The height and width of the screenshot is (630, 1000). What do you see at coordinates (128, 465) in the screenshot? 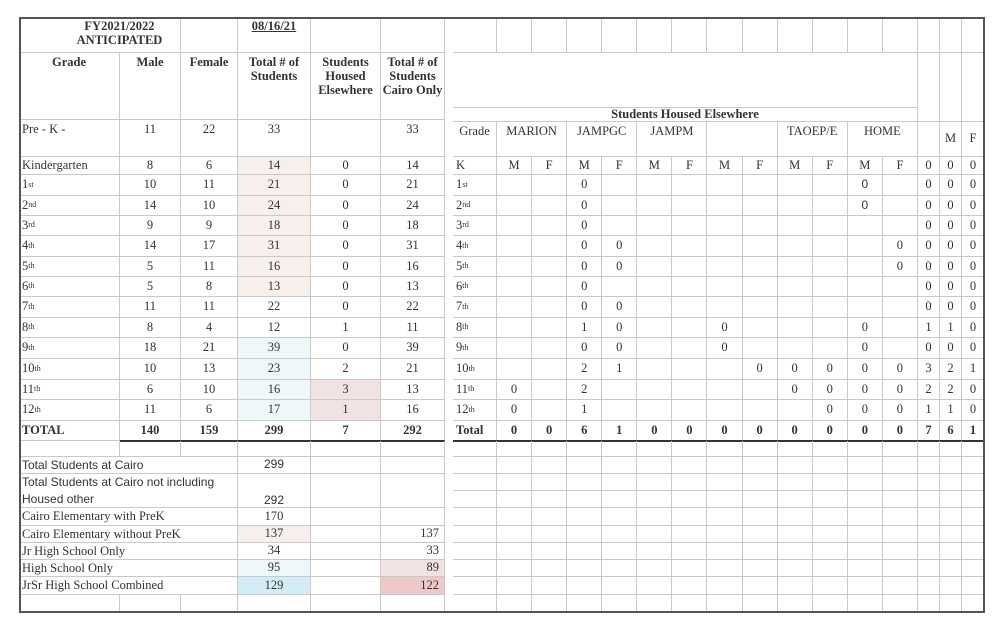
I see `summary-label: Total Students at Cairo` at bounding box center [128, 465].